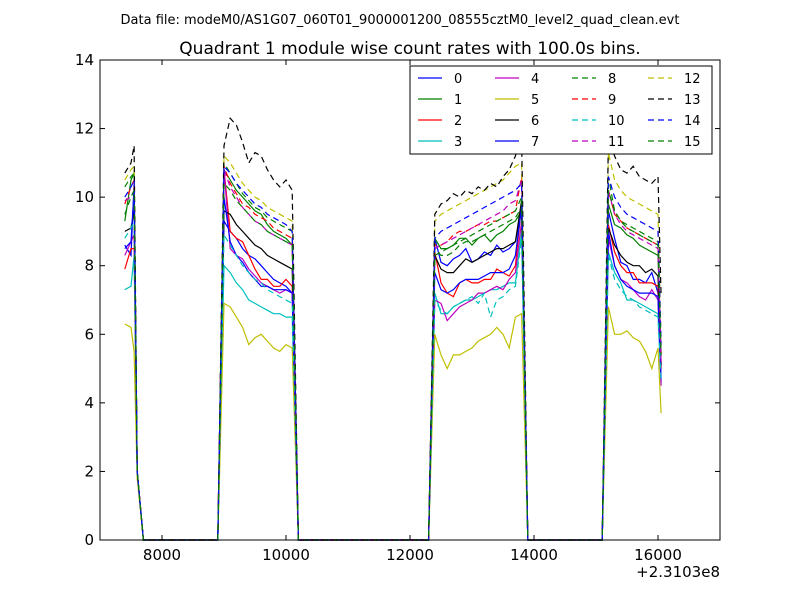 This screenshot has width=800, height=600. What do you see at coordinates (84, 129) in the screenshot?
I see `y-tick-label: 12` at bounding box center [84, 129].